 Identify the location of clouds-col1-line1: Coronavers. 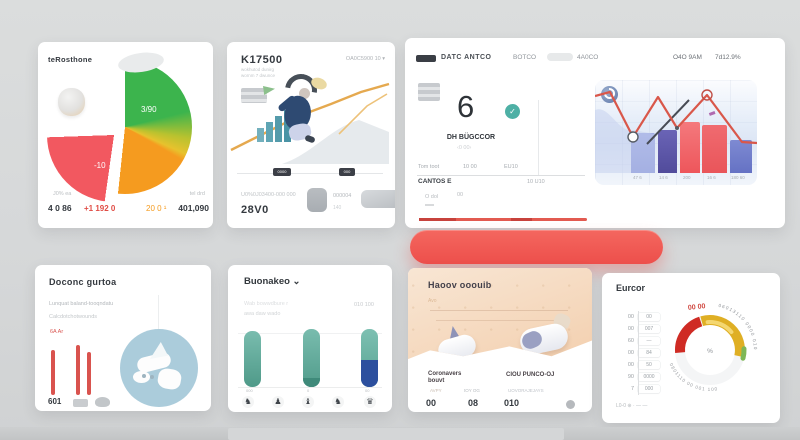
(445, 374).